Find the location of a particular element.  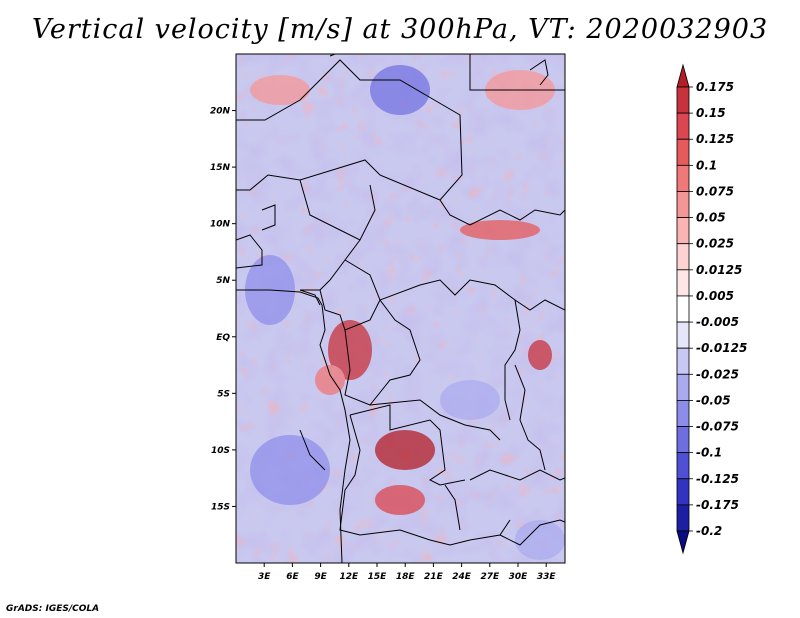

colorbar-label: -0.025 is located at coordinates (717, 374).